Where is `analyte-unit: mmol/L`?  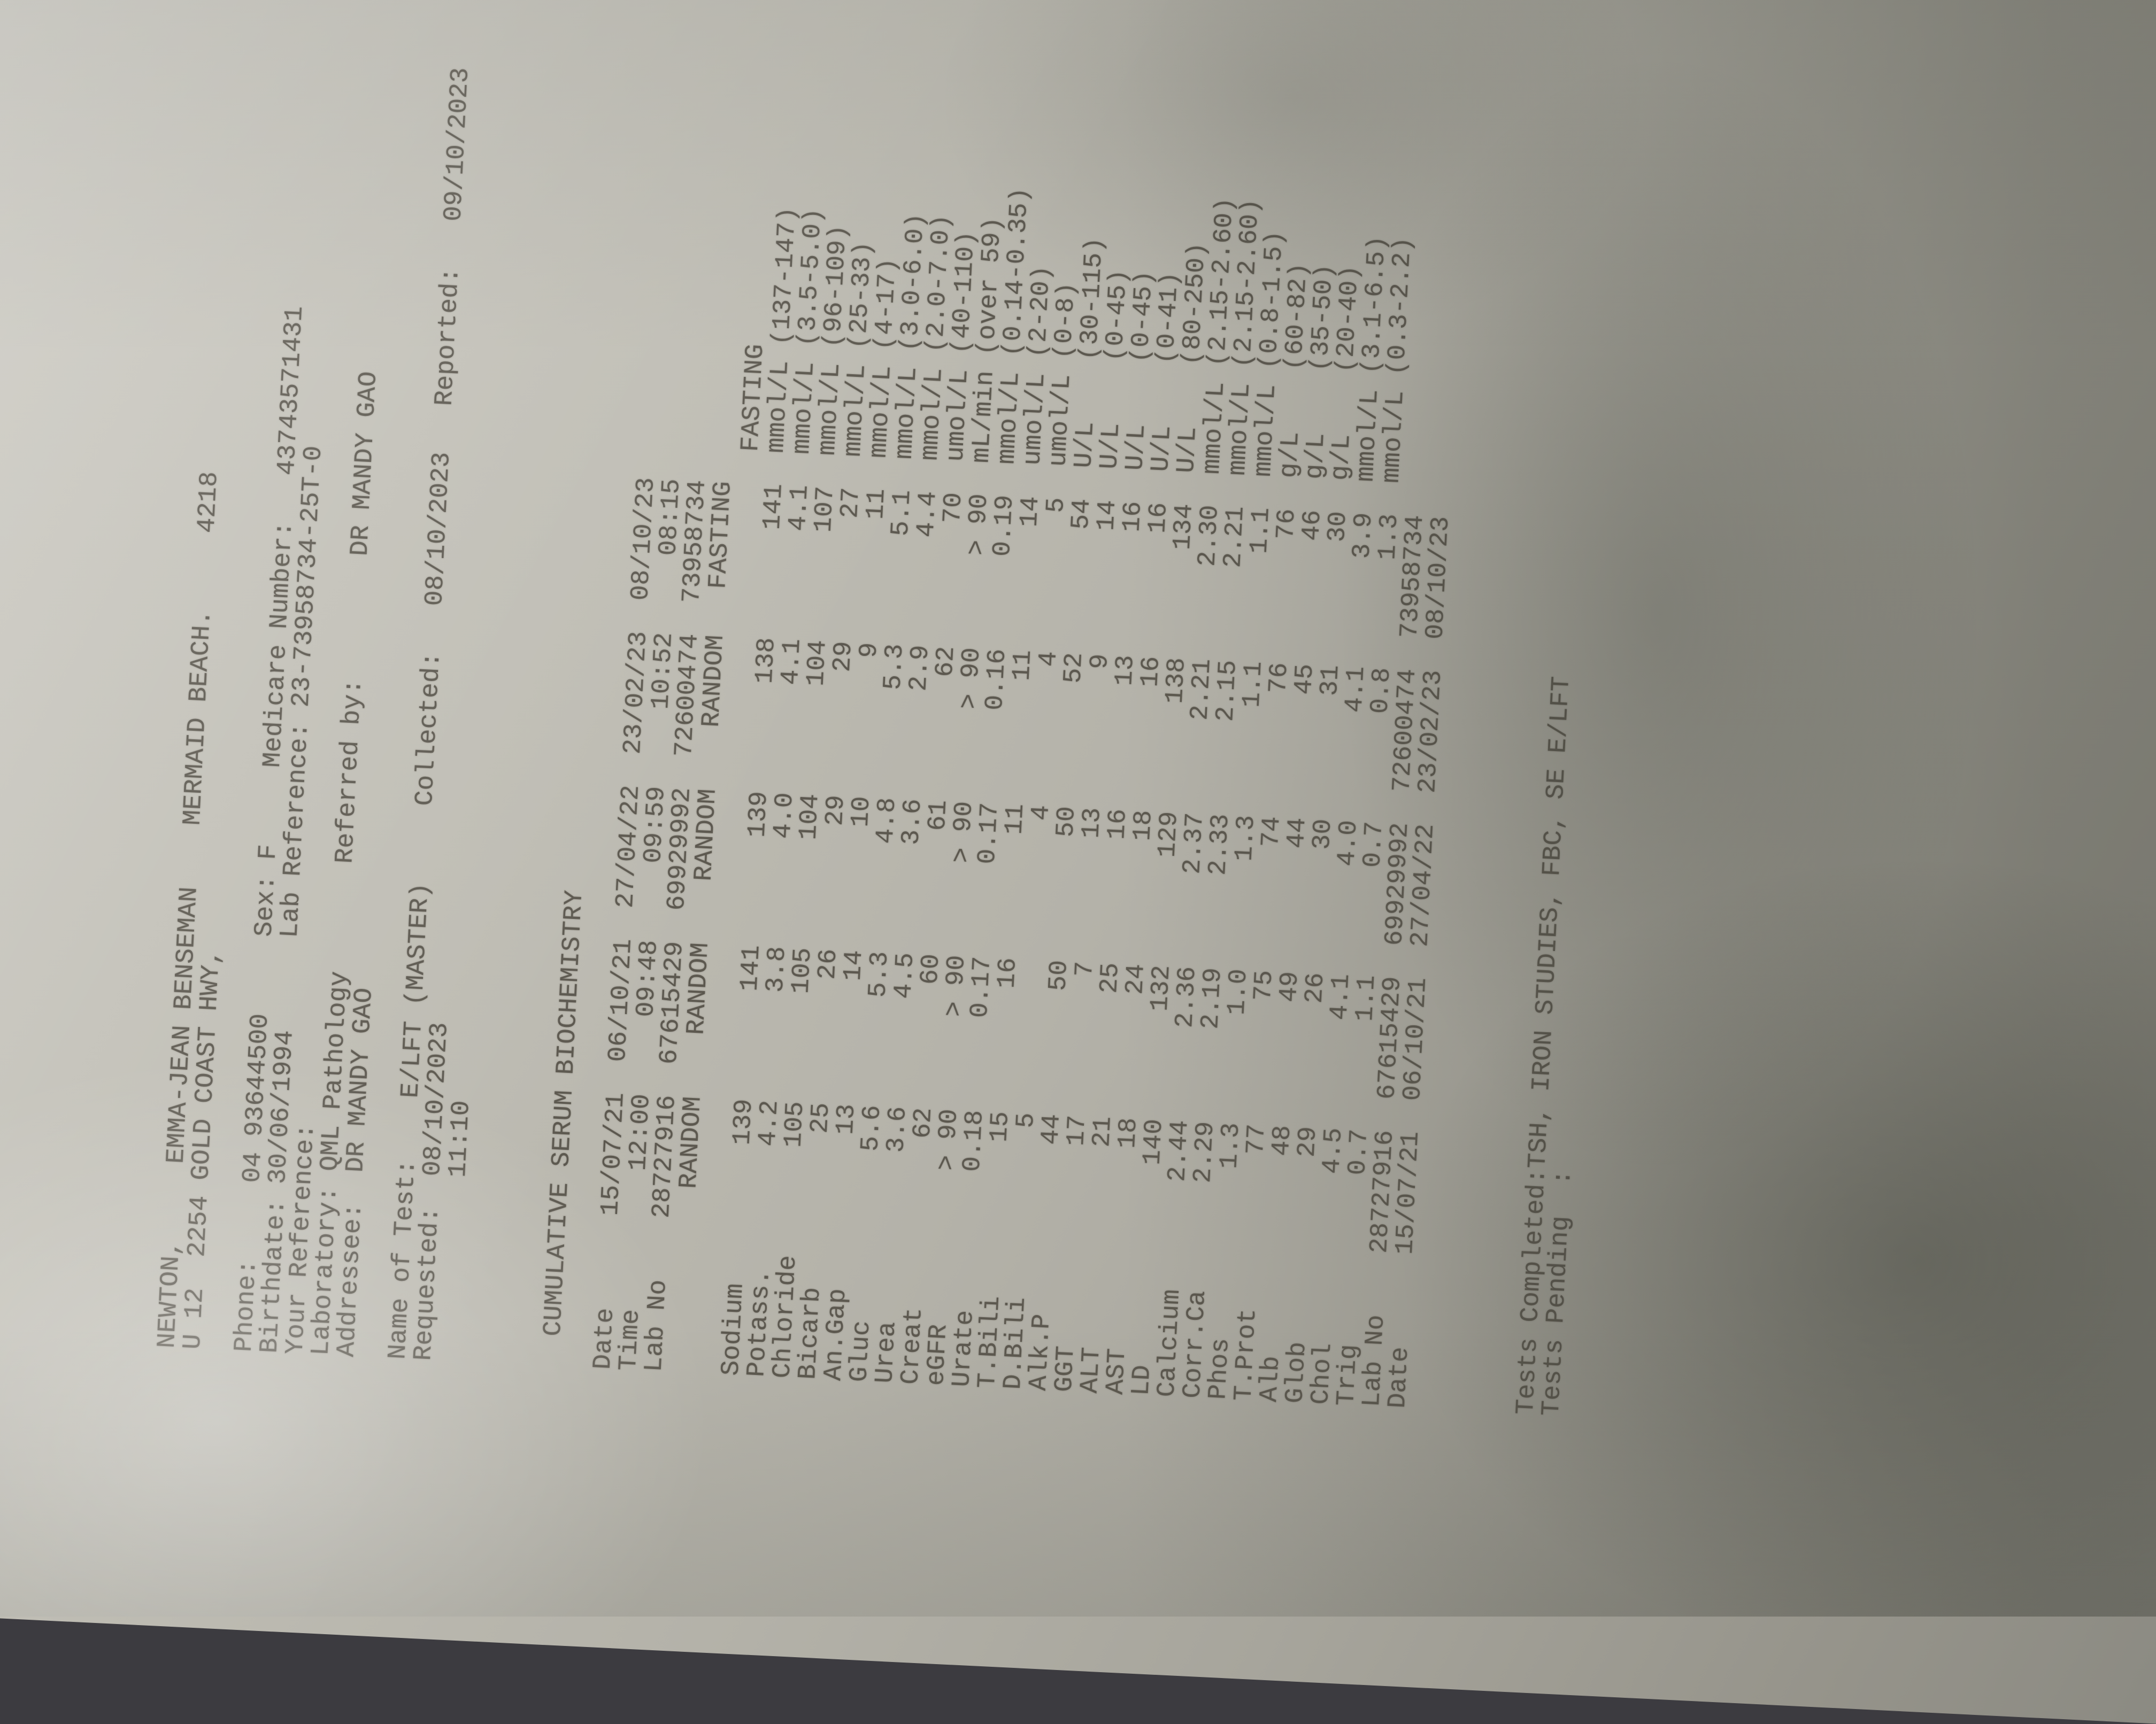
analyte-unit: mmol/L is located at coordinates (1394, 437).